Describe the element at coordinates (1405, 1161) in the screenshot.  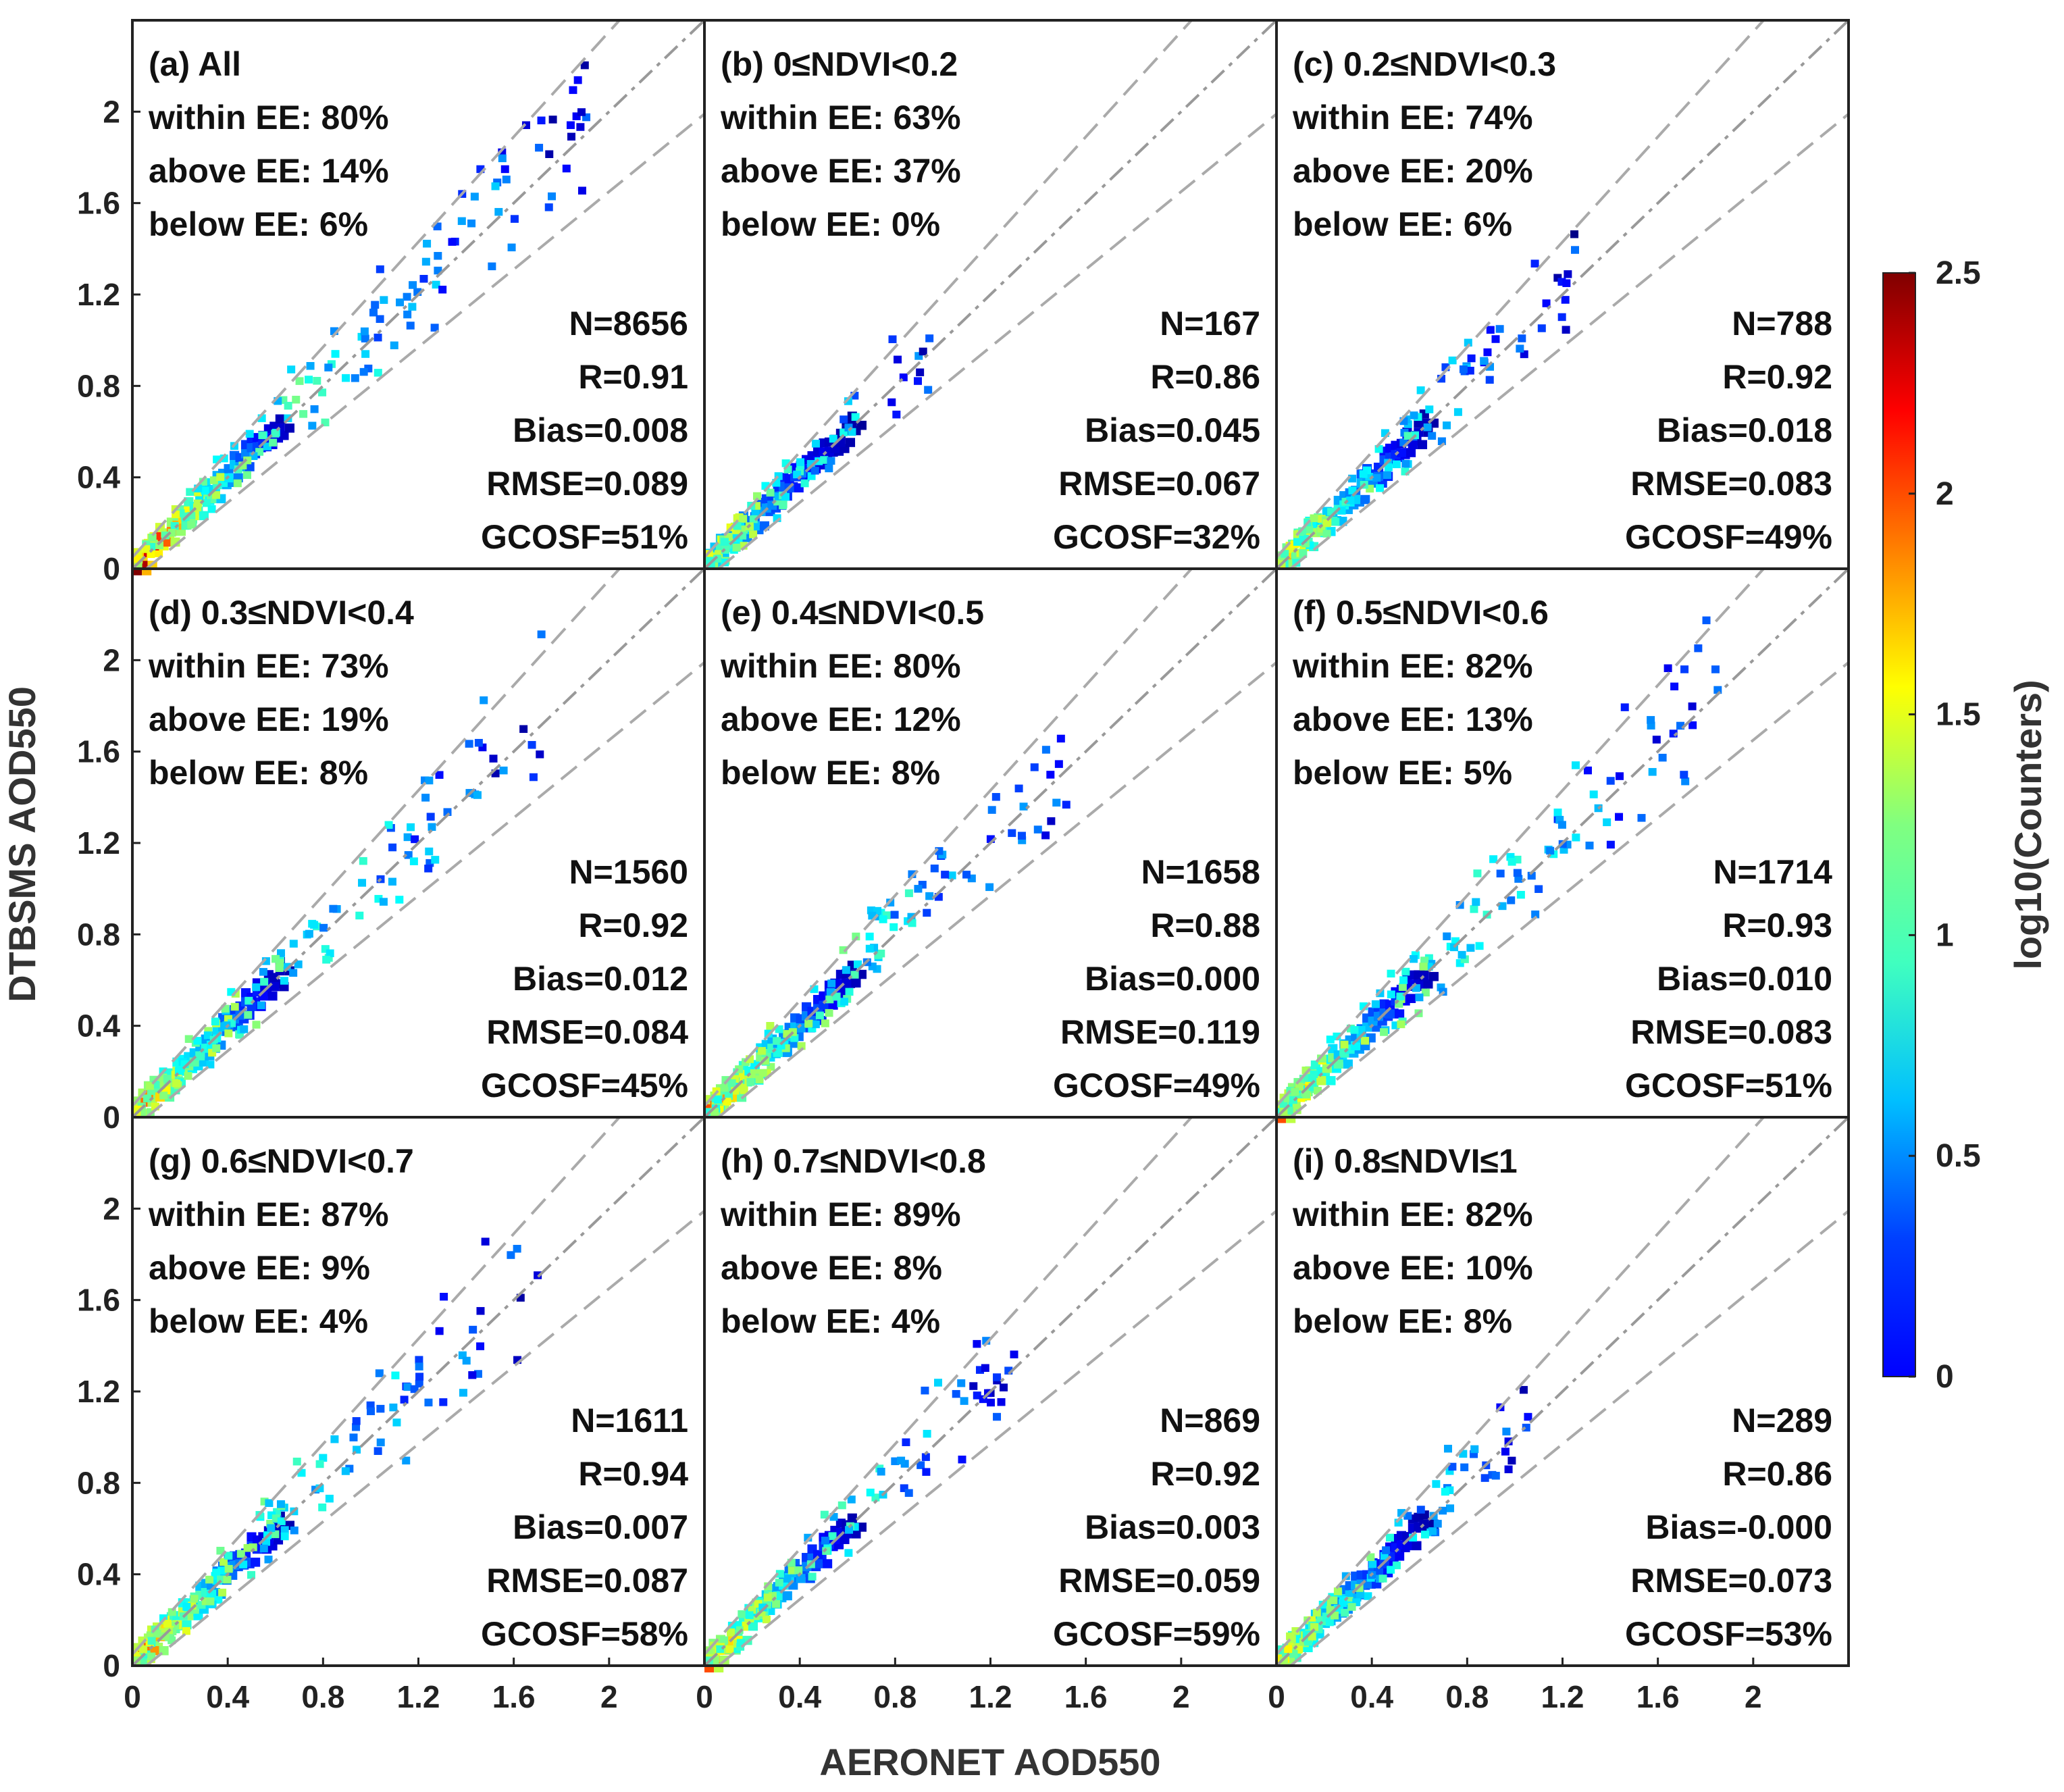
I see `panel-title: (i) 0.8≤NDVI≤1` at that location.